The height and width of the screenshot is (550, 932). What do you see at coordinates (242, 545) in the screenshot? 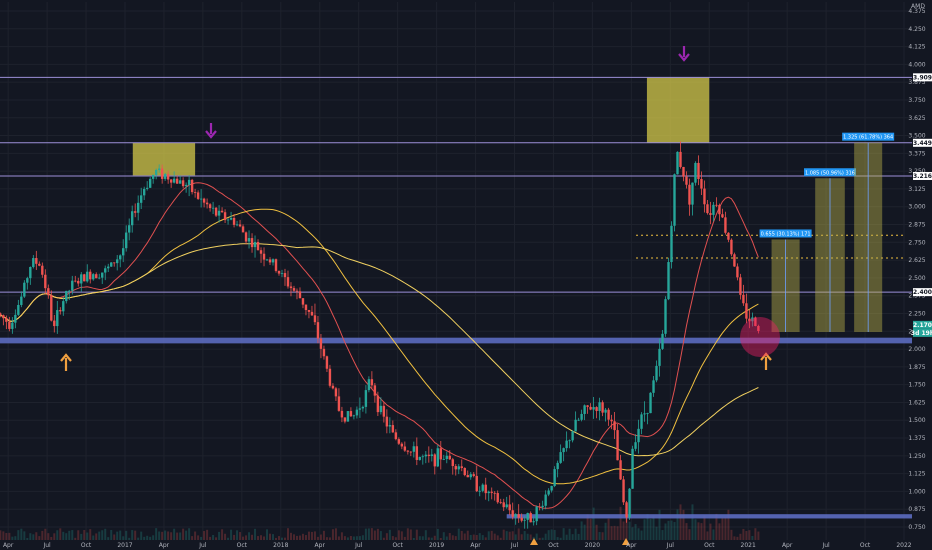
I see `x-tick-label: Oct` at bounding box center [242, 545].